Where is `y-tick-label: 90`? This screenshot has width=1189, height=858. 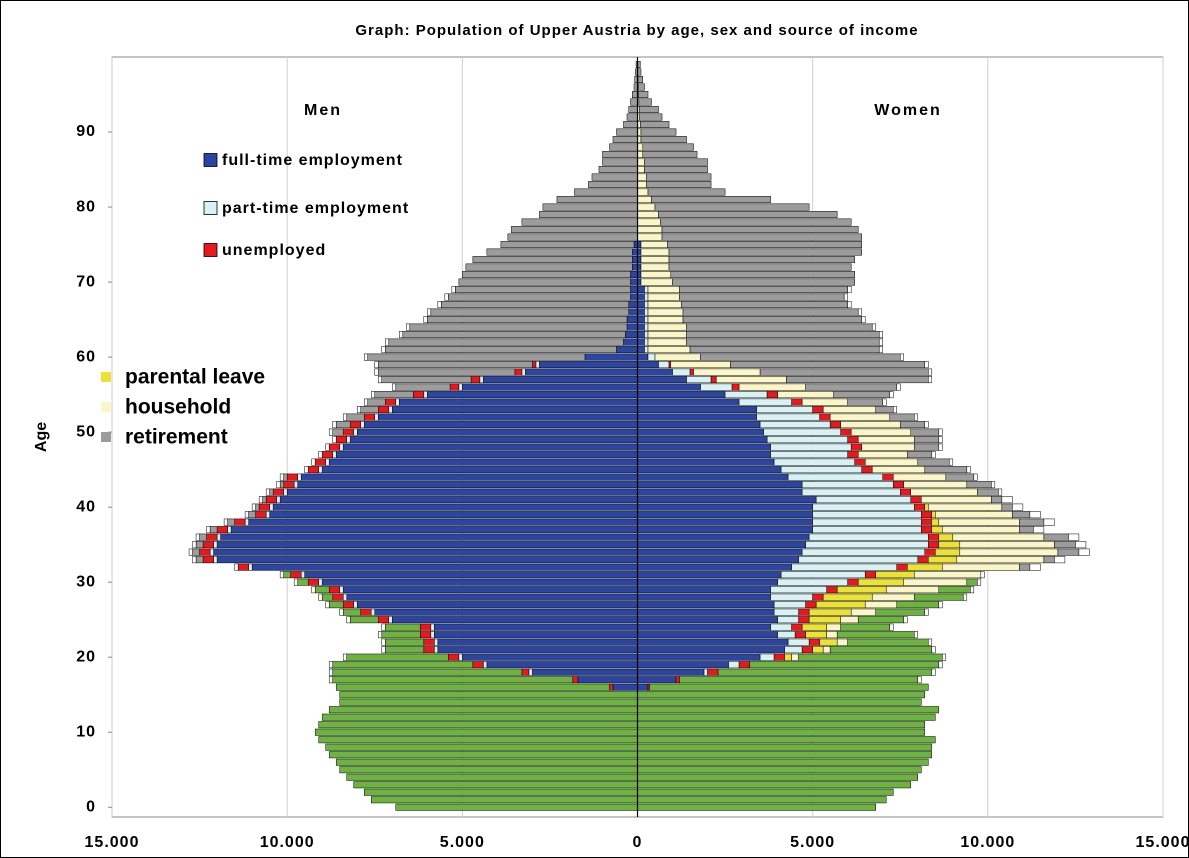 y-tick-label: 90 is located at coordinates (86, 131).